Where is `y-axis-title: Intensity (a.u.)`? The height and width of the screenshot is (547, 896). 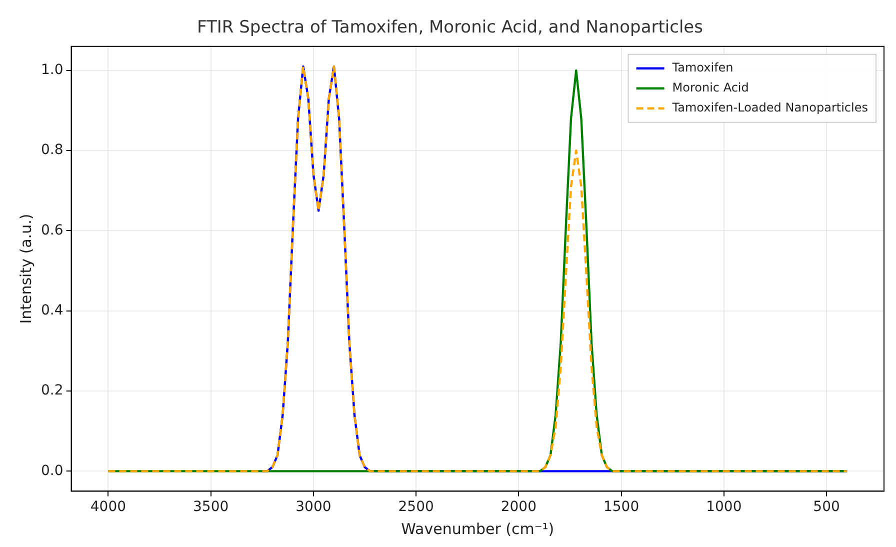
y-axis-title: Intensity (a.u.) is located at coordinates (25, 269).